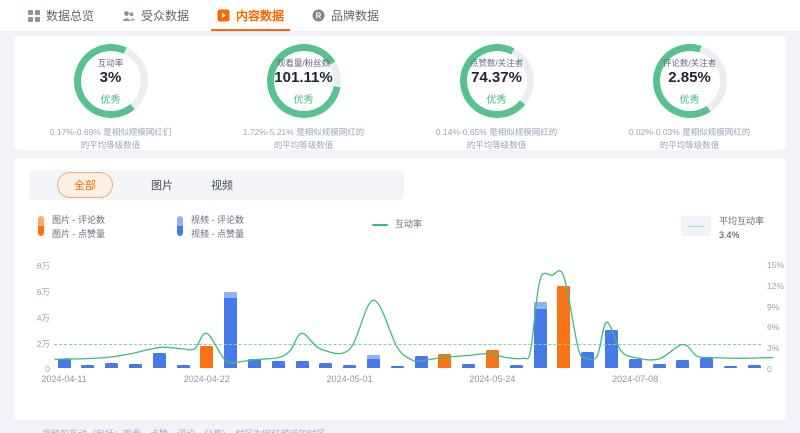 The height and width of the screenshot is (433, 800). Describe the element at coordinates (409, 224) in the screenshot. I see `legend-label: 互动率` at that location.